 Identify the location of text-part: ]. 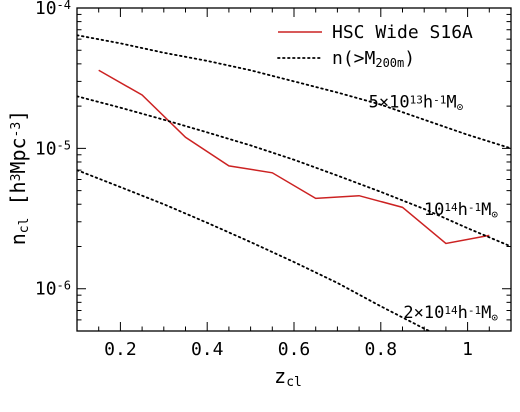
(18, 116).